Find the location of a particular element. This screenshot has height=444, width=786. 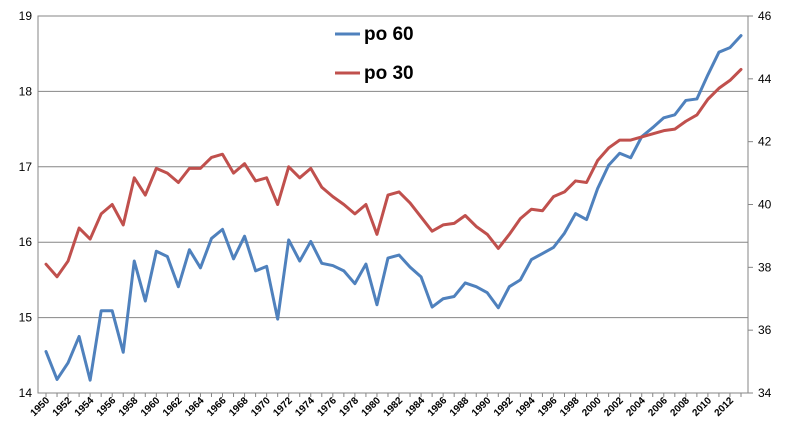

left-tick-label: 16 is located at coordinates (26, 242).